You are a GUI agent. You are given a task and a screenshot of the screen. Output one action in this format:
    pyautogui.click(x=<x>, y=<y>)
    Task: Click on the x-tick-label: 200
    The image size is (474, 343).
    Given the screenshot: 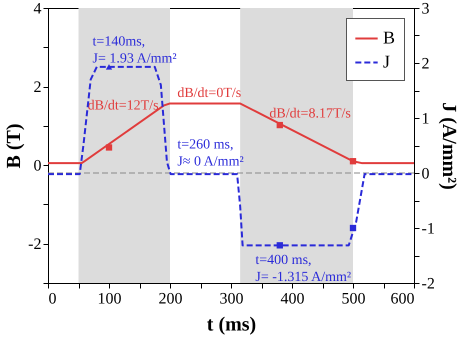 What is the action you would take?
    pyautogui.click(x=170, y=299)
    